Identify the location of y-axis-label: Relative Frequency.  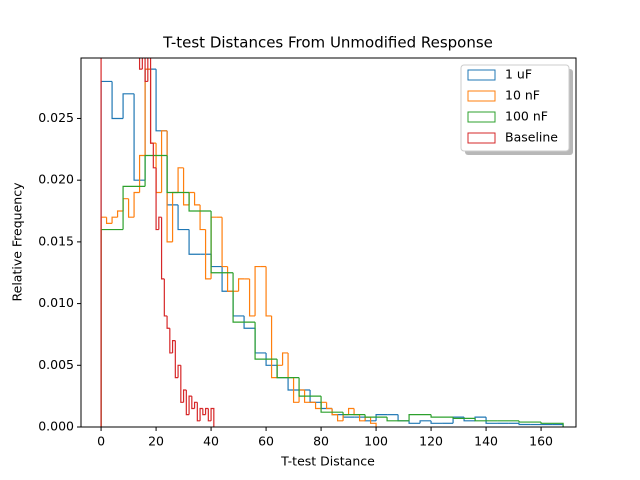
(17, 242).